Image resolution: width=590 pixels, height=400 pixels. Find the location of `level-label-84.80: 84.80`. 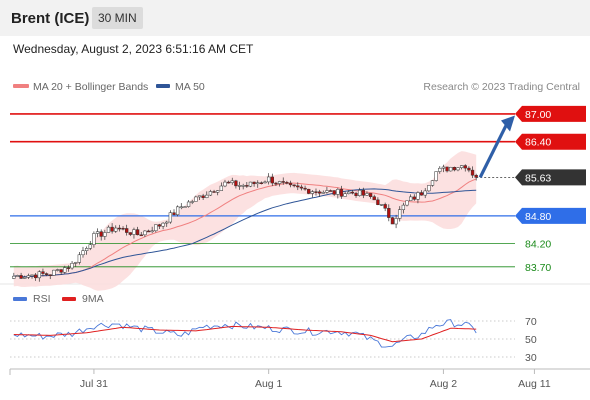

level-label-84.80: 84.80 is located at coordinates (538, 217).